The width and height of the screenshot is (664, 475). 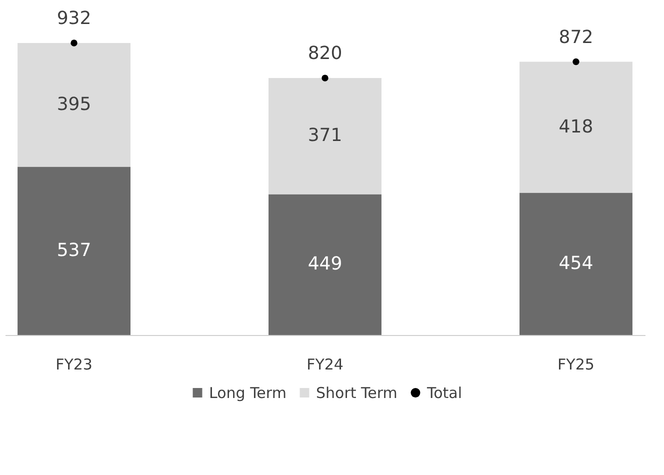 I want to click on data-label: 418, so click(x=576, y=127).